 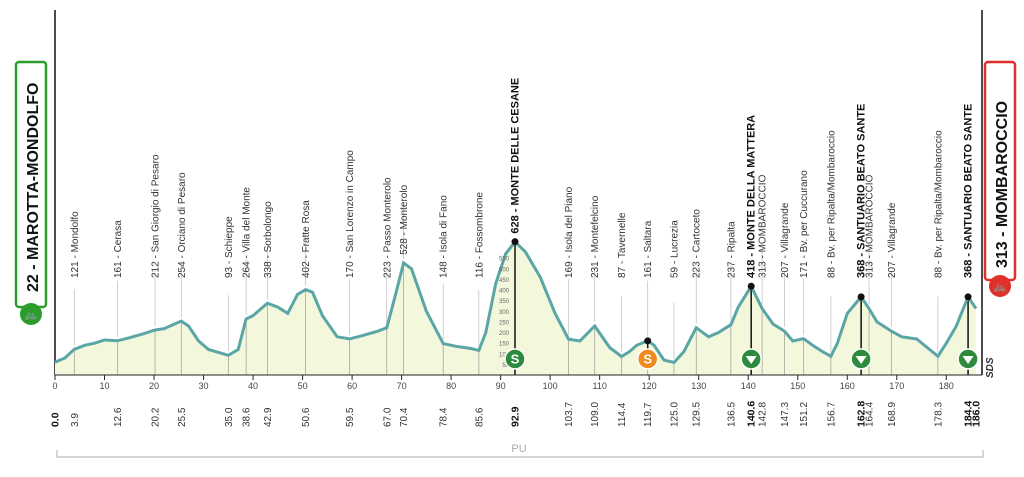 What do you see at coordinates (444, 236) in the screenshot?
I see `place-label: 148 - Isola di Fano` at bounding box center [444, 236].